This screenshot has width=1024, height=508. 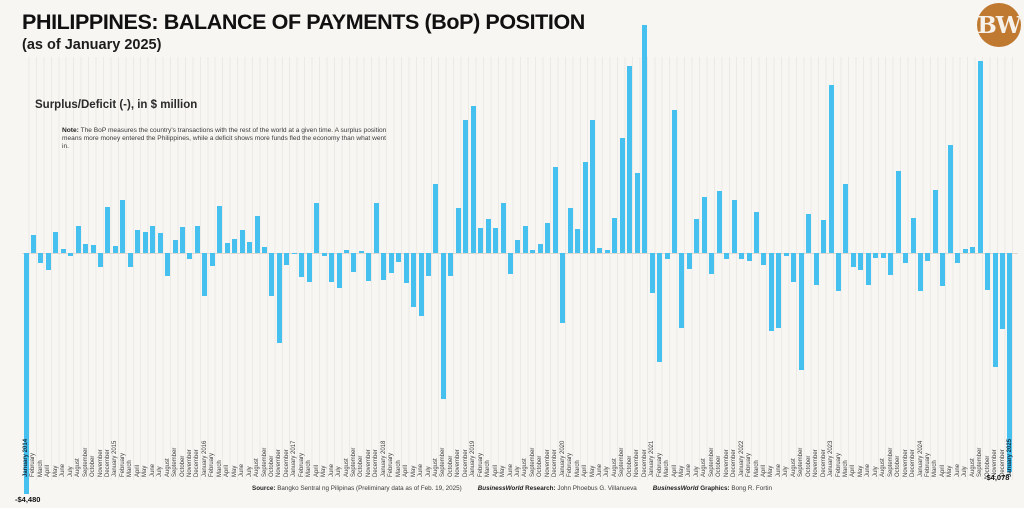 I want to click on note-label: Note:, so click(x=70, y=130).